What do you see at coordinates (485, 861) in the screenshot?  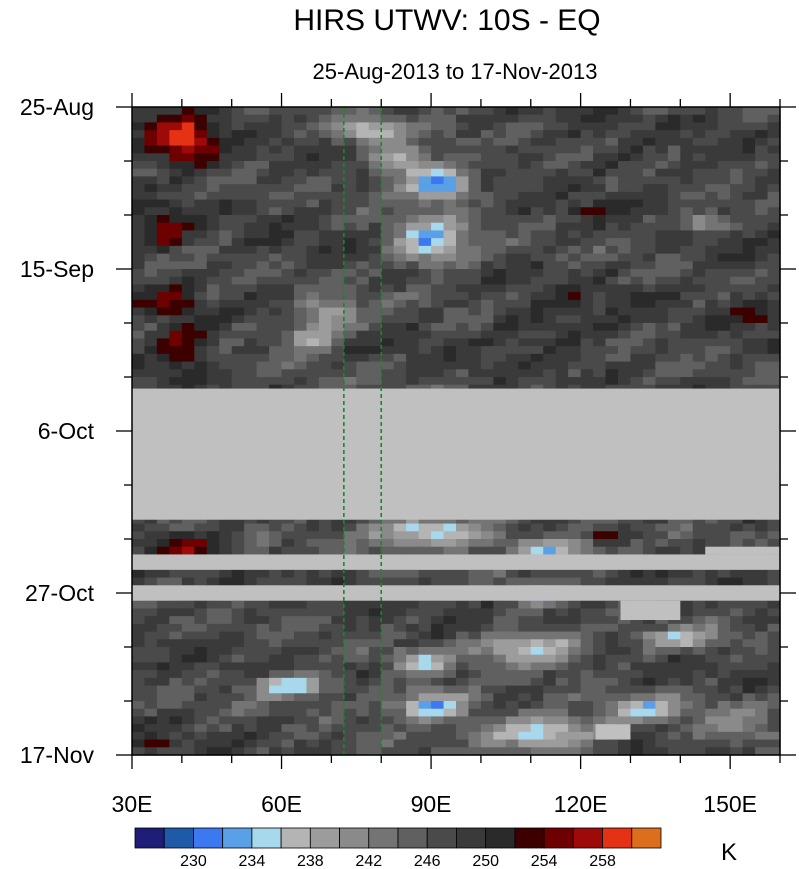 I see `colorbar-tick-label: 250` at bounding box center [485, 861].